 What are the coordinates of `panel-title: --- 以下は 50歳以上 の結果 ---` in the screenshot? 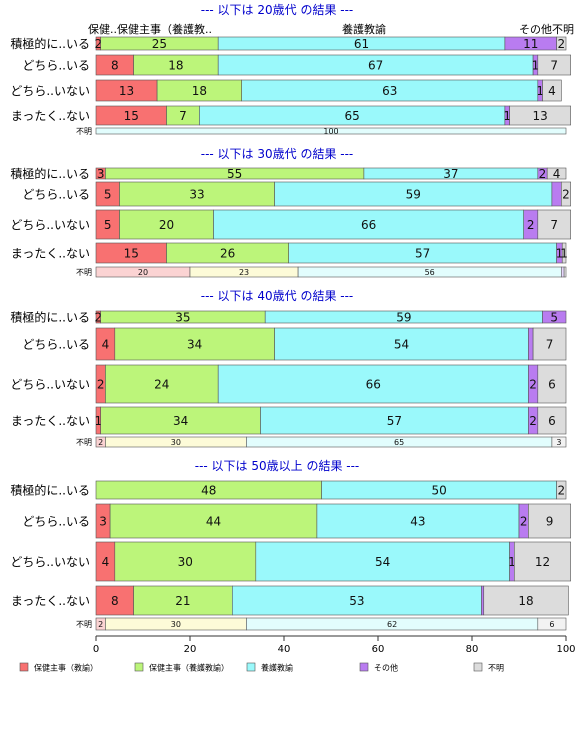 It's located at (277, 466).